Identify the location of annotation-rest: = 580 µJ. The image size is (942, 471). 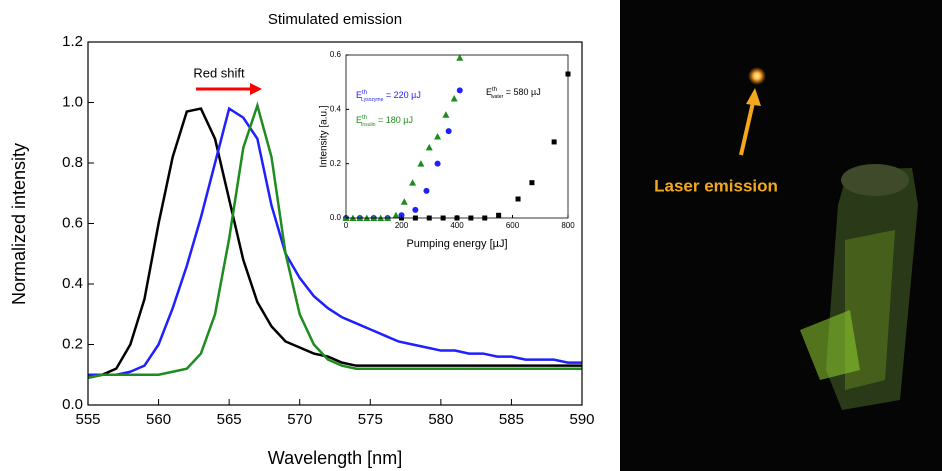
(521, 92).